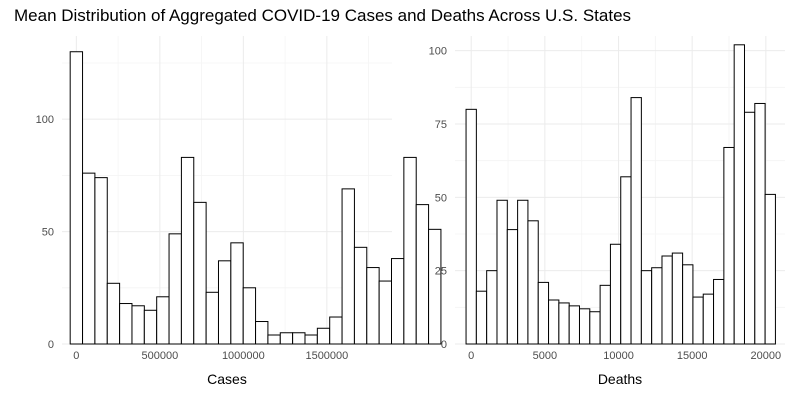 This screenshot has width=800, height=400. Describe the element at coordinates (692, 356) in the screenshot. I see `deaths-x-tick-label: 15000` at that location.